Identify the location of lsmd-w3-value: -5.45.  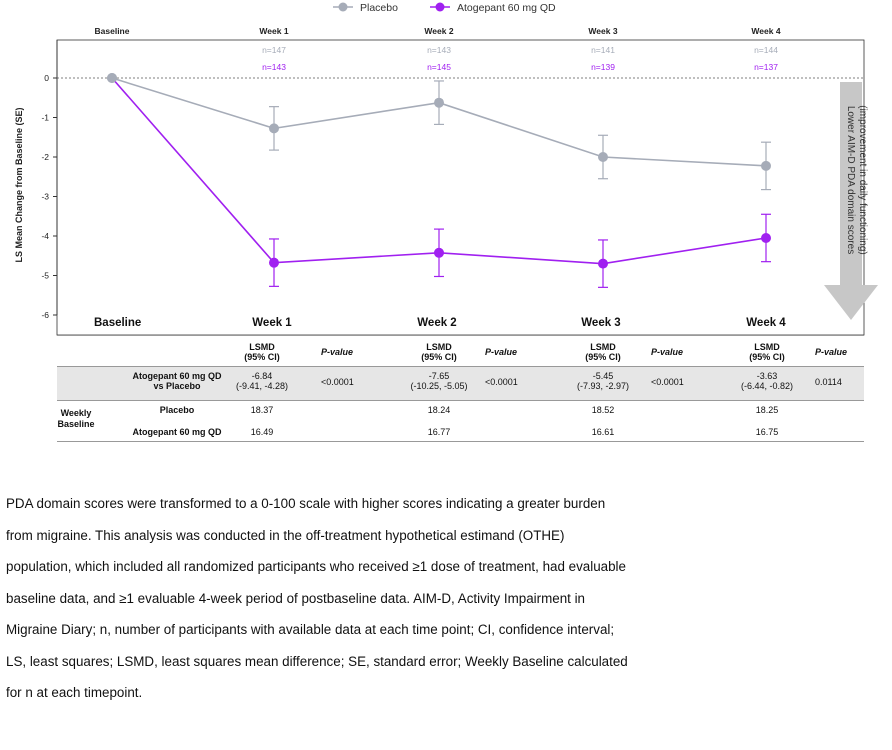
(603, 376).